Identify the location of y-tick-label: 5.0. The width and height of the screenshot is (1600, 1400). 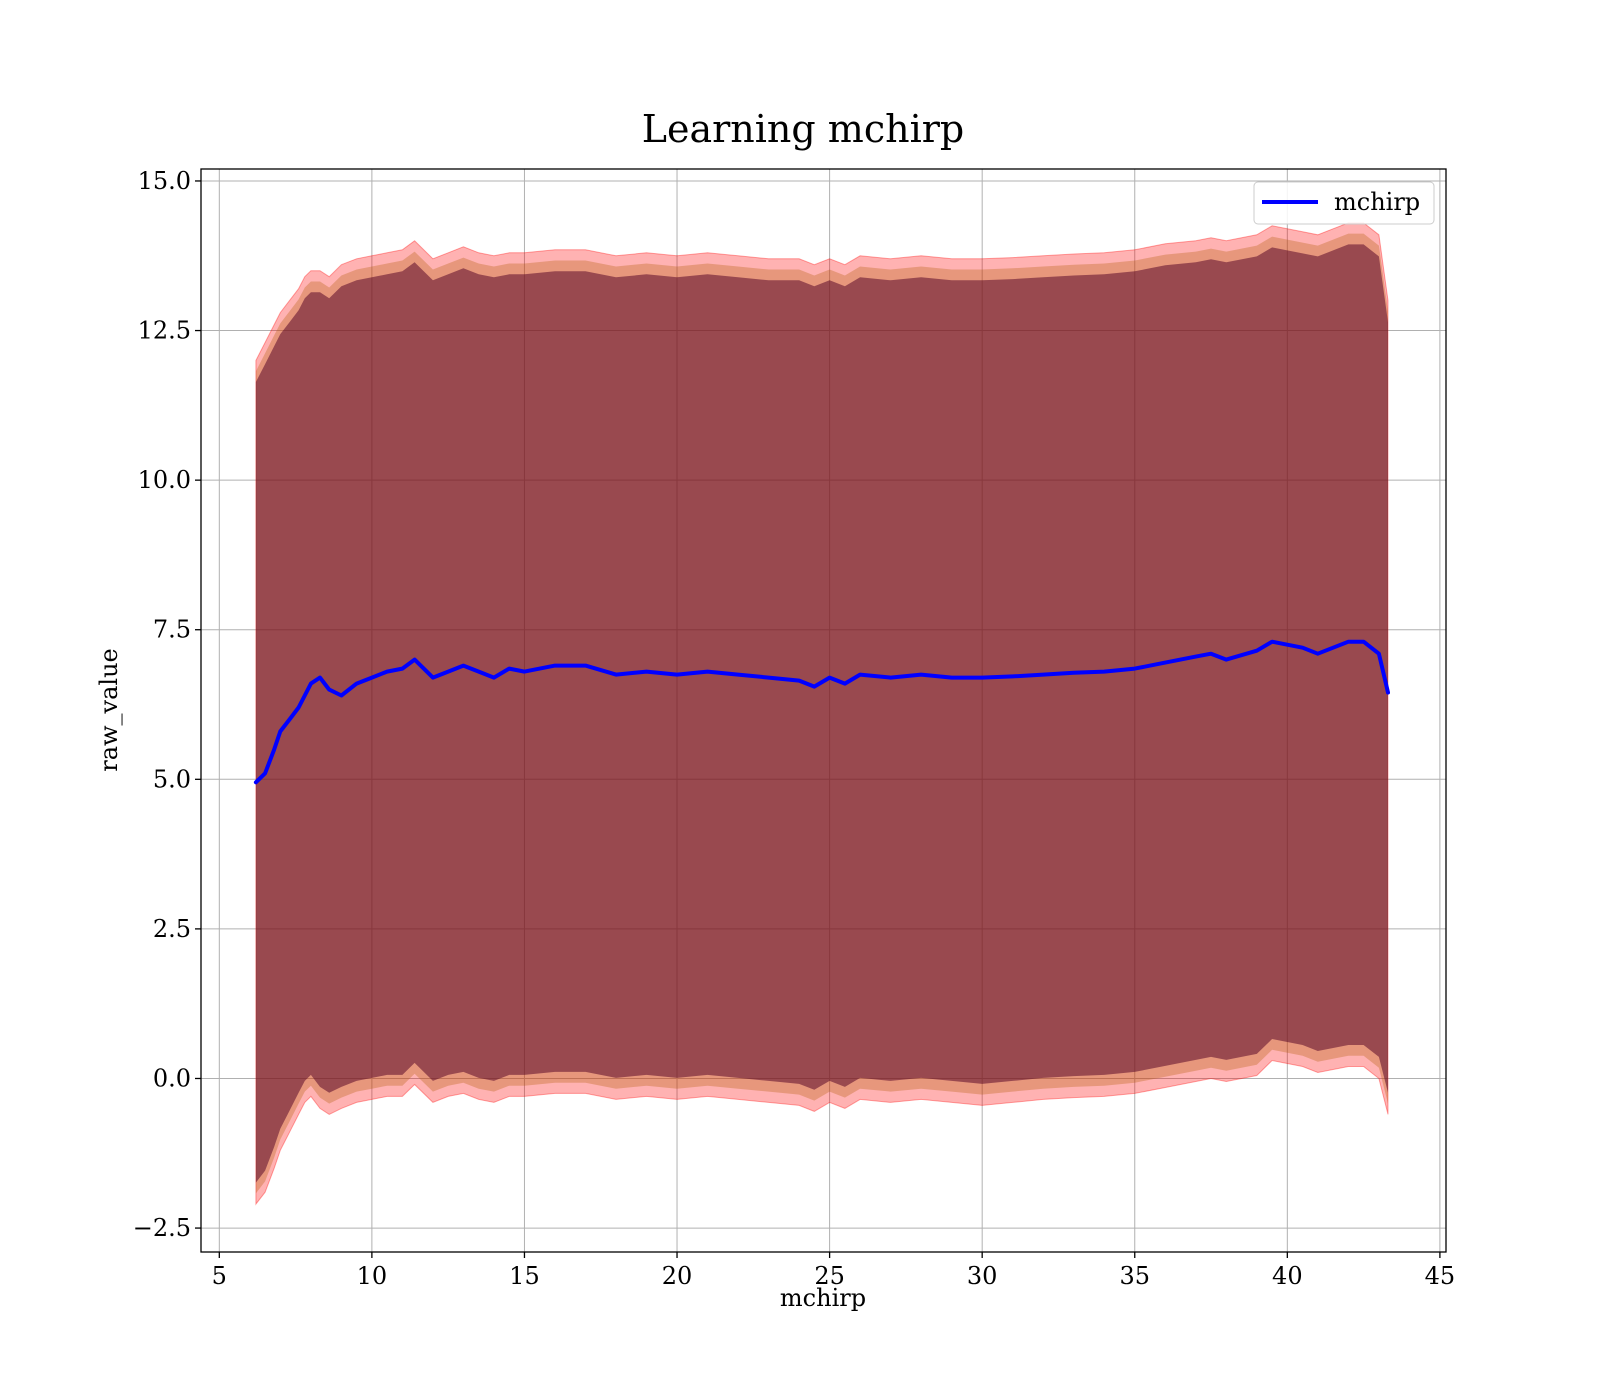
(172, 779).